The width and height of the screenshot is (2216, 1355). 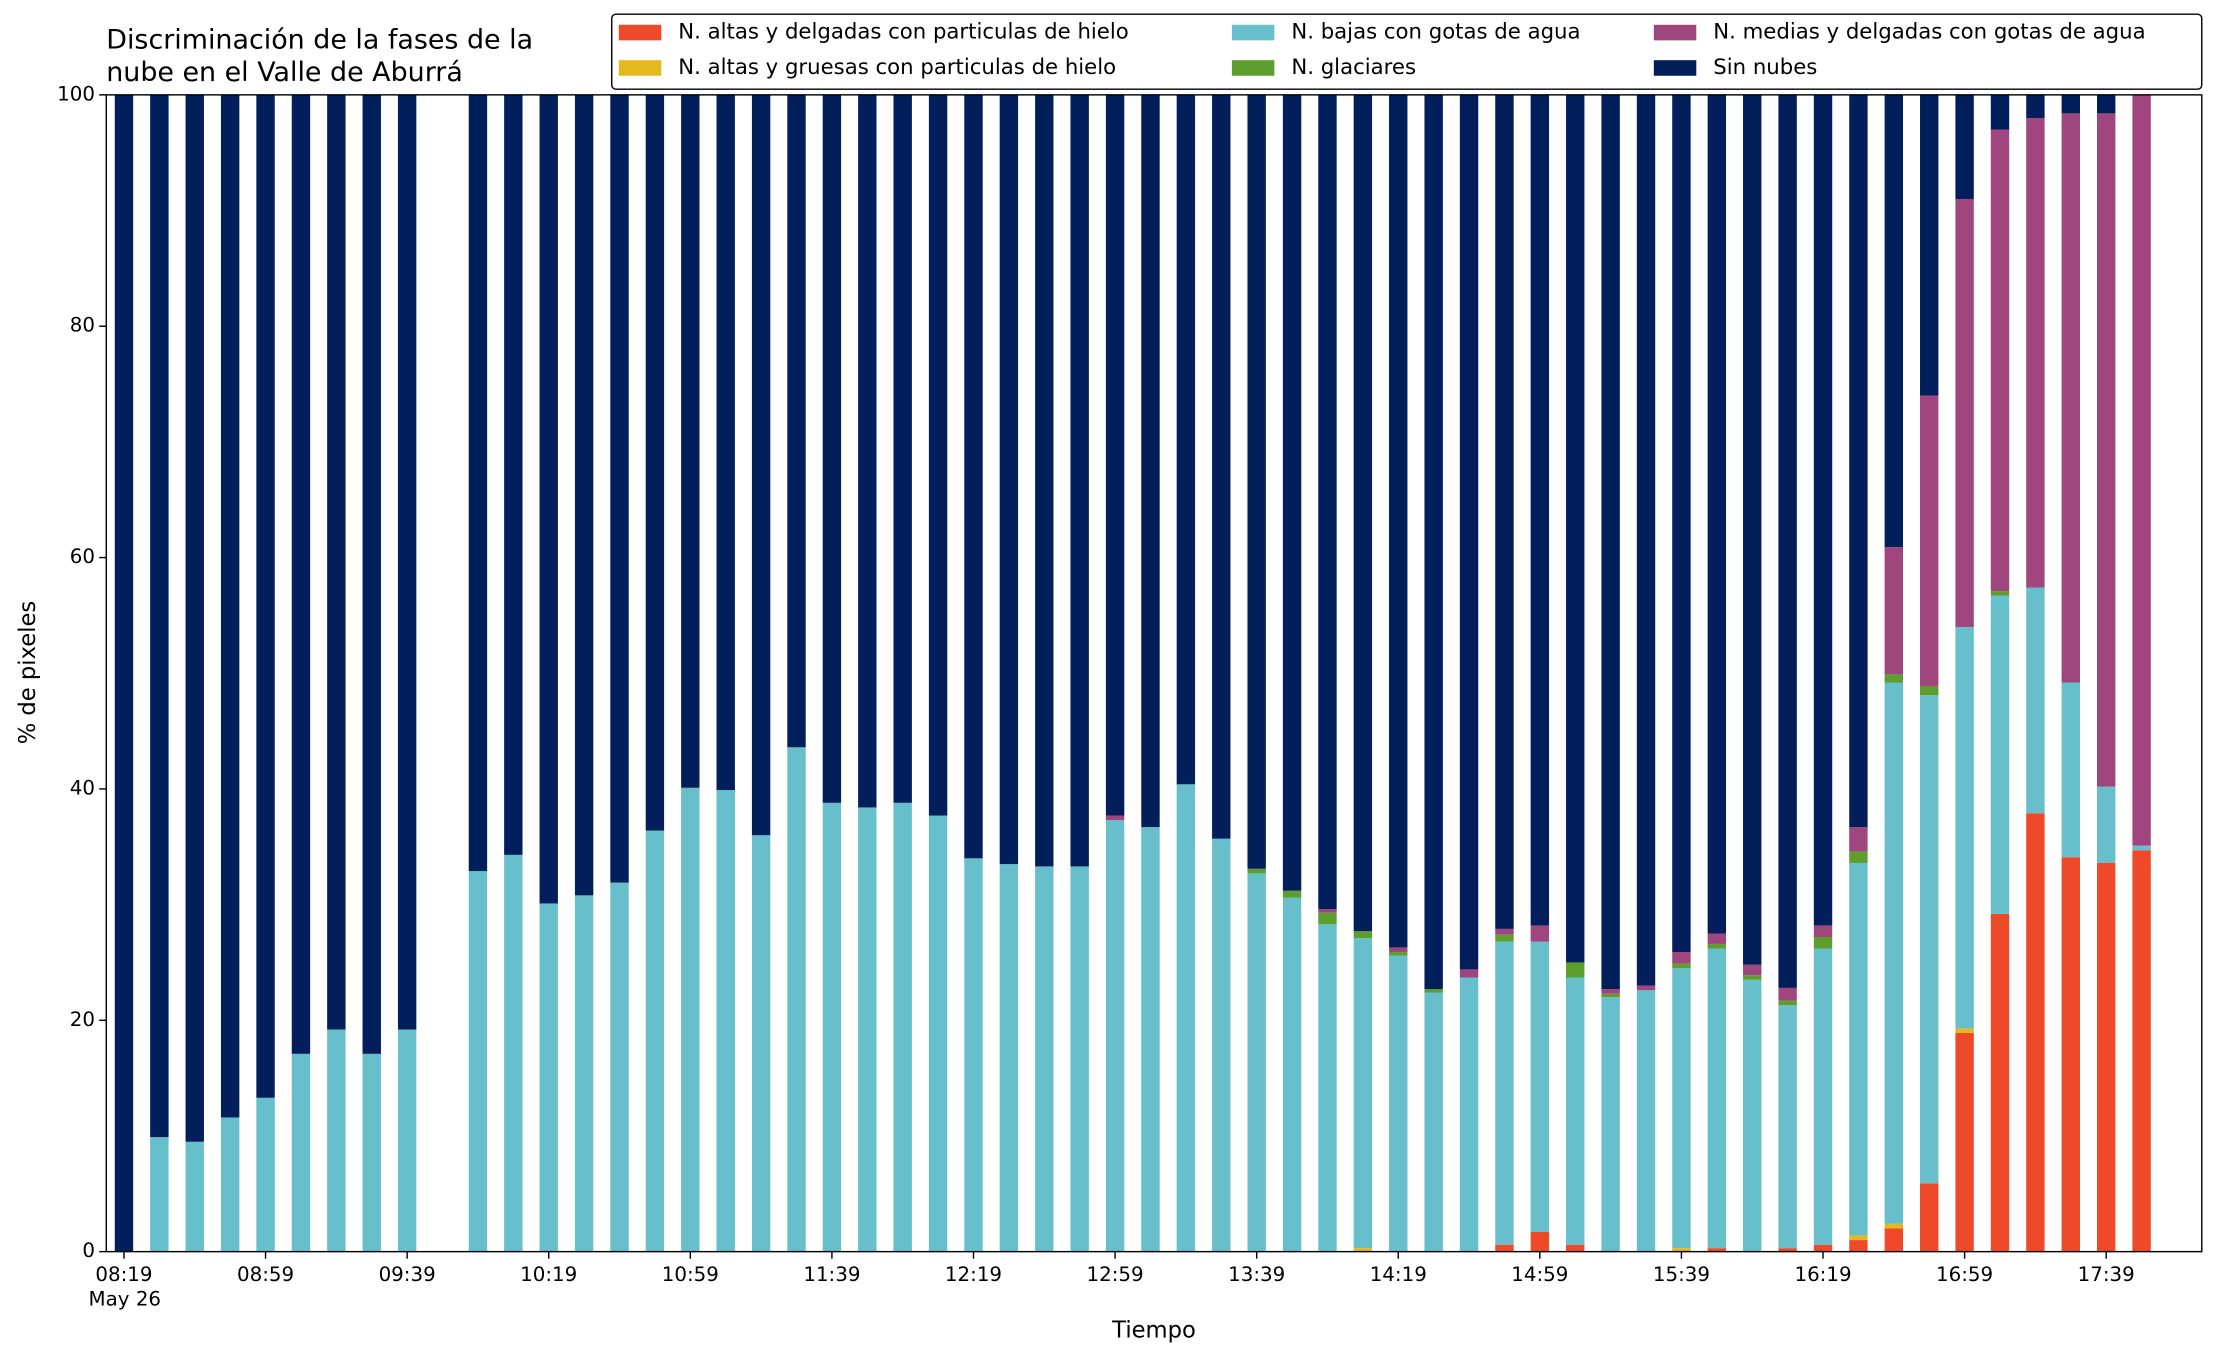 What do you see at coordinates (1765, 67) in the screenshot?
I see `legend-label: Sin nubes` at bounding box center [1765, 67].